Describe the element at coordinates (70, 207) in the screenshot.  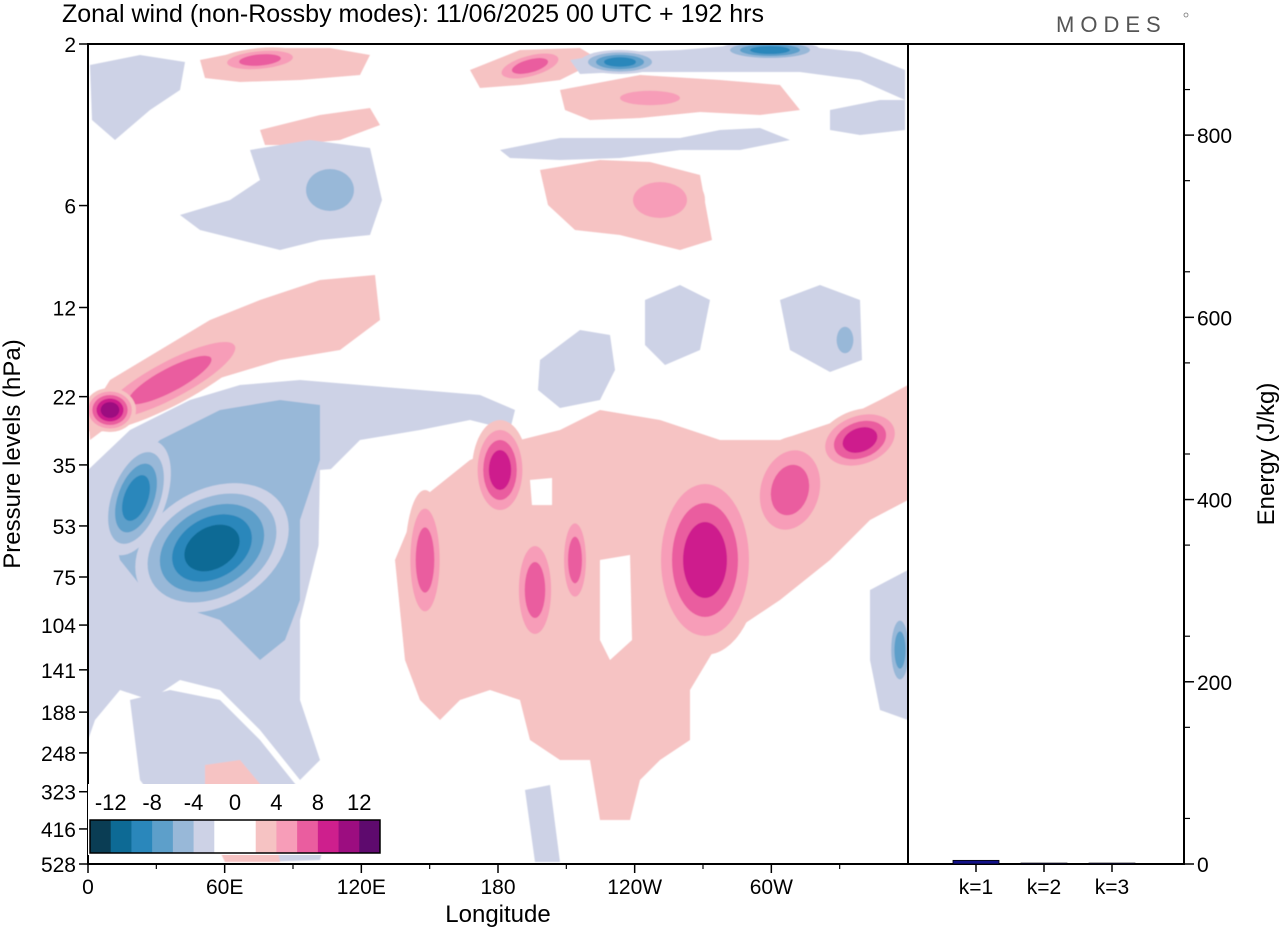
I see `y-tick-label: 6` at that location.